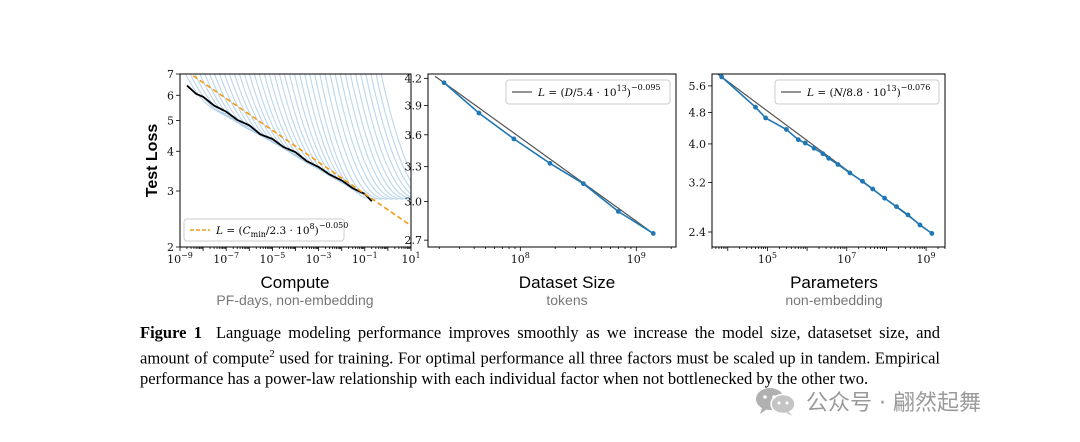 This screenshot has height=442, width=1080. What do you see at coordinates (567, 282) in the screenshot?
I see `x-axis-title: Dataset Size` at bounding box center [567, 282].